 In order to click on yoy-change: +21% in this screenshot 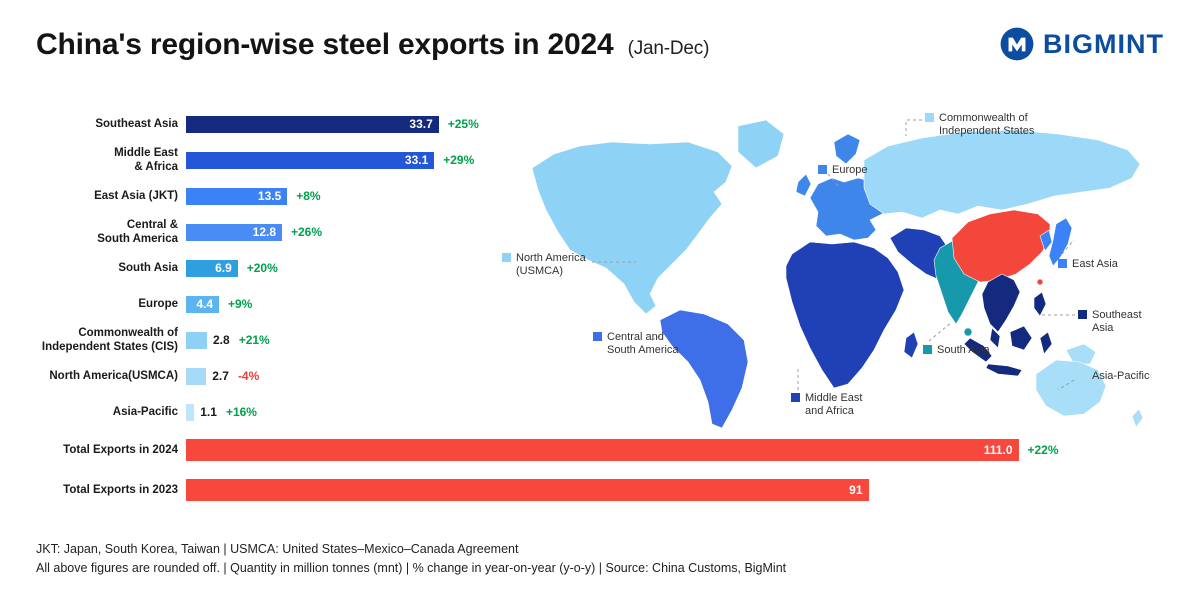, I will do `click(254, 340)`.